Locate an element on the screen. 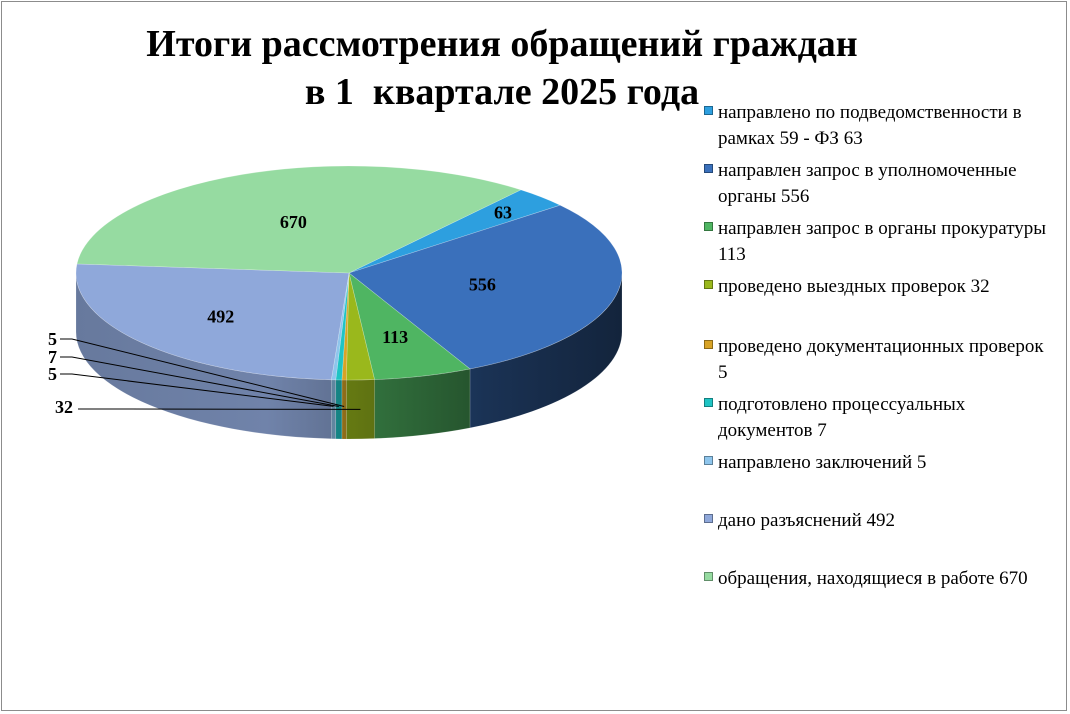 This screenshot has width=1070, height=714. legend-item: дано разъяснений 492 is located at coordinates (879, 521).